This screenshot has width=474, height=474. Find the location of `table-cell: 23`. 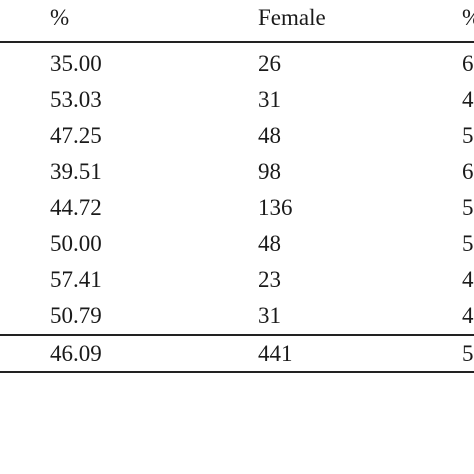

table-cell: 23 is located at coordinates (269, 279).